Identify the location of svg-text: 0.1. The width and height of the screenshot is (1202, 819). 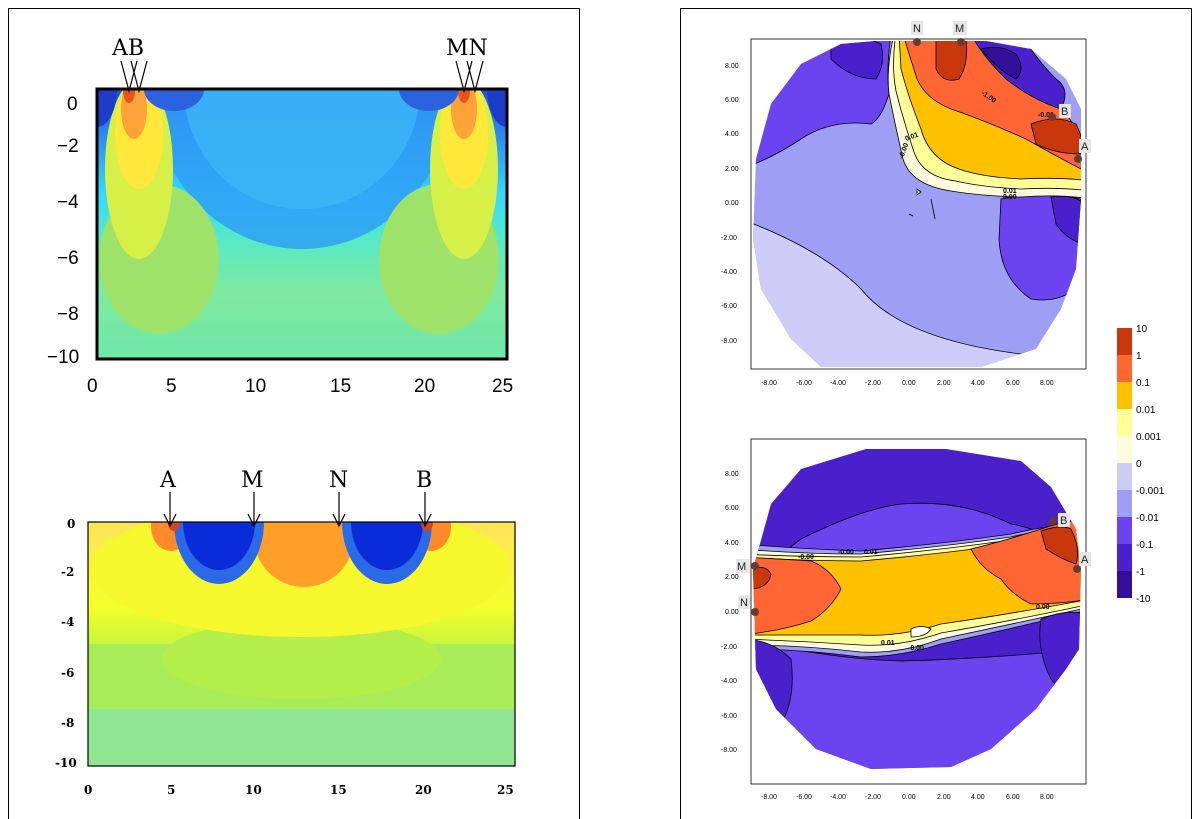
(1143, 383).